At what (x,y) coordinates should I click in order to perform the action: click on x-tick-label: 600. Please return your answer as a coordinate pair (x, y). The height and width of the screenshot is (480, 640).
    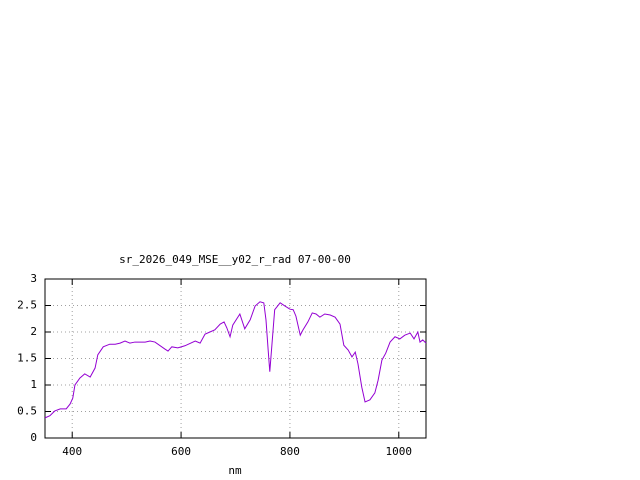
    Looking at the image, I should click on (181, 451).